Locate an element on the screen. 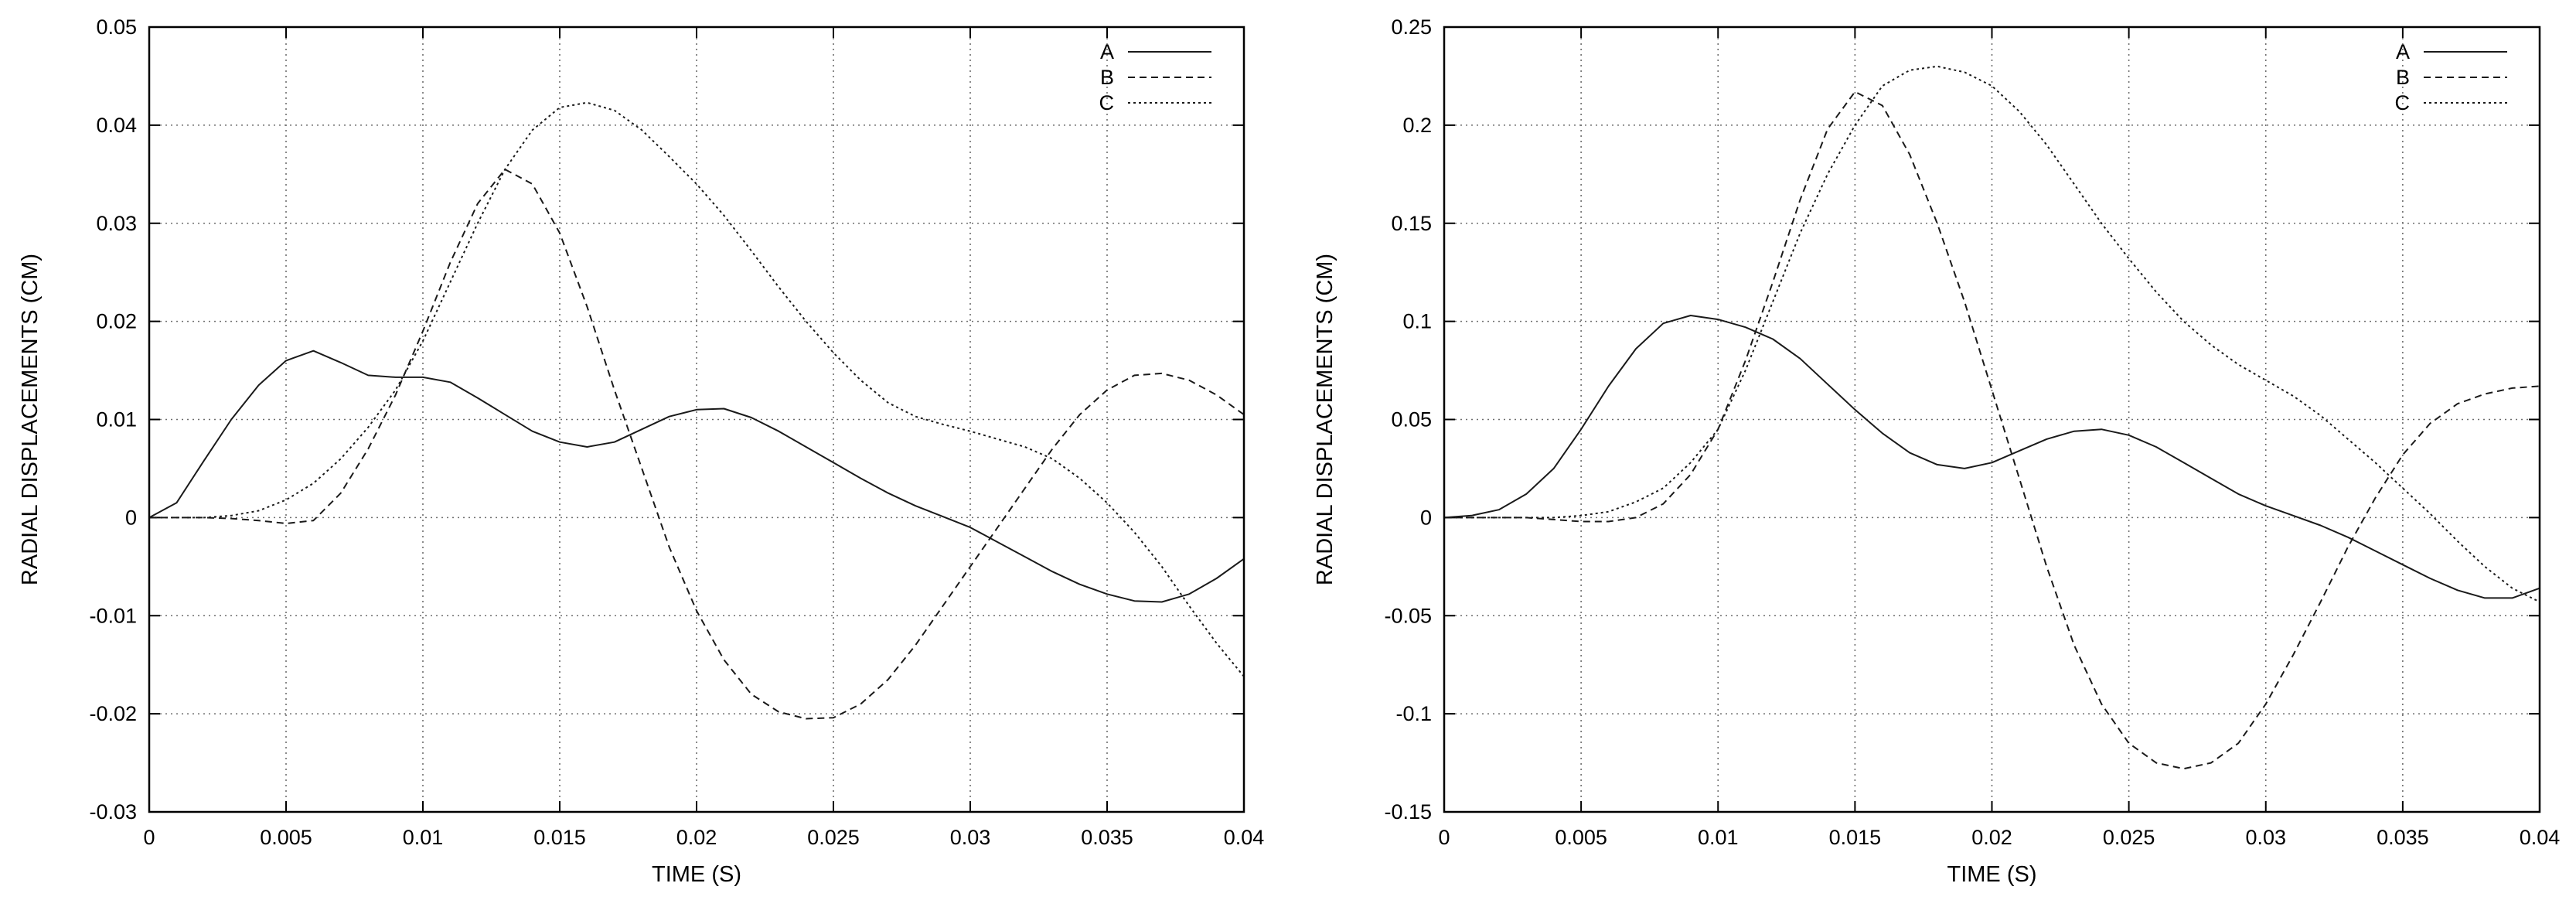 This screenshot has width=2576, height=907. y-tick-label: 0.15 is located at coordinates (1411, 223).